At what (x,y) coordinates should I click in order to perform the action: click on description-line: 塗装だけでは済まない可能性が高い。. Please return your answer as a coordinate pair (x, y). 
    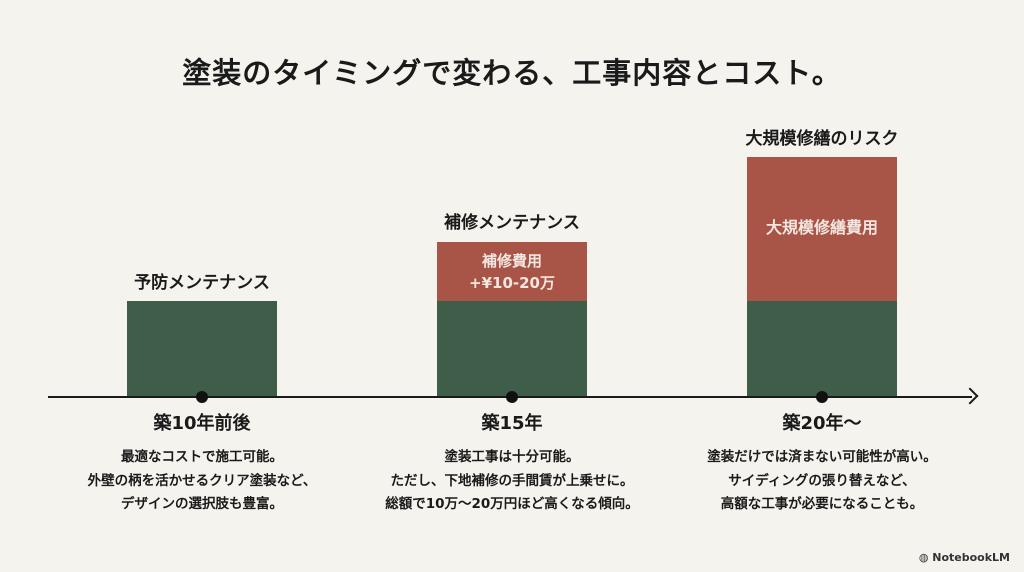
    Looking at the image, I should click on (822, 457).